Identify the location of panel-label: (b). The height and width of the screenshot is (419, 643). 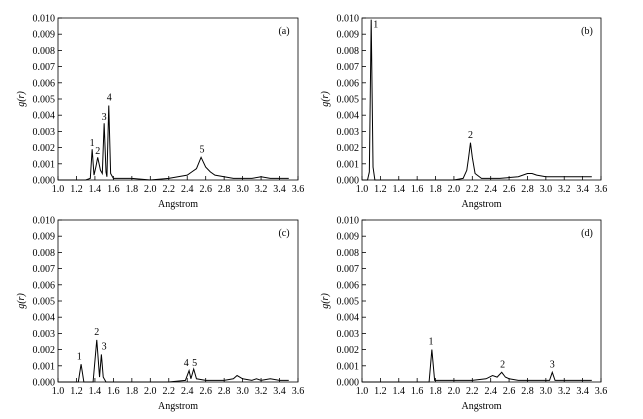
(587, 31).